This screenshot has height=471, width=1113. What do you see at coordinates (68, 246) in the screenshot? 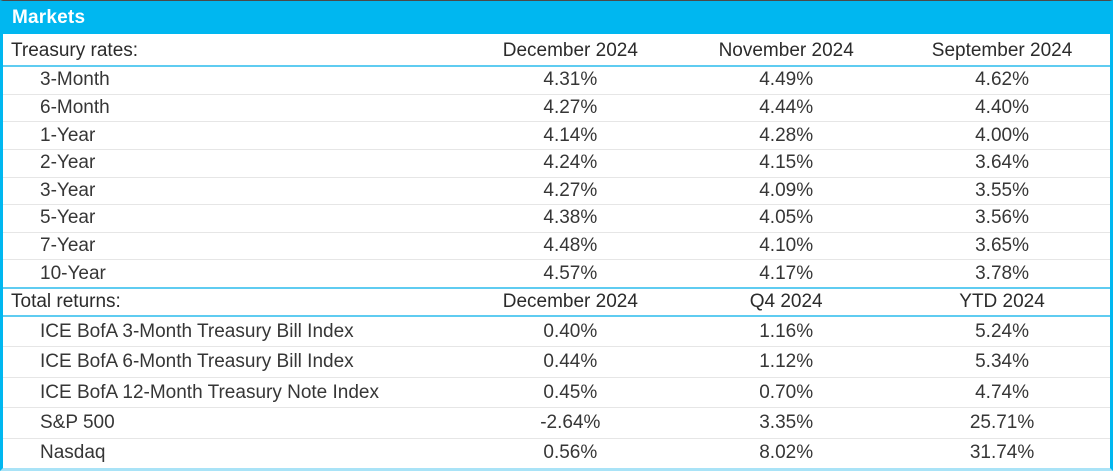
I see `row-label: 7-Year` at bounding box center [68, 246].